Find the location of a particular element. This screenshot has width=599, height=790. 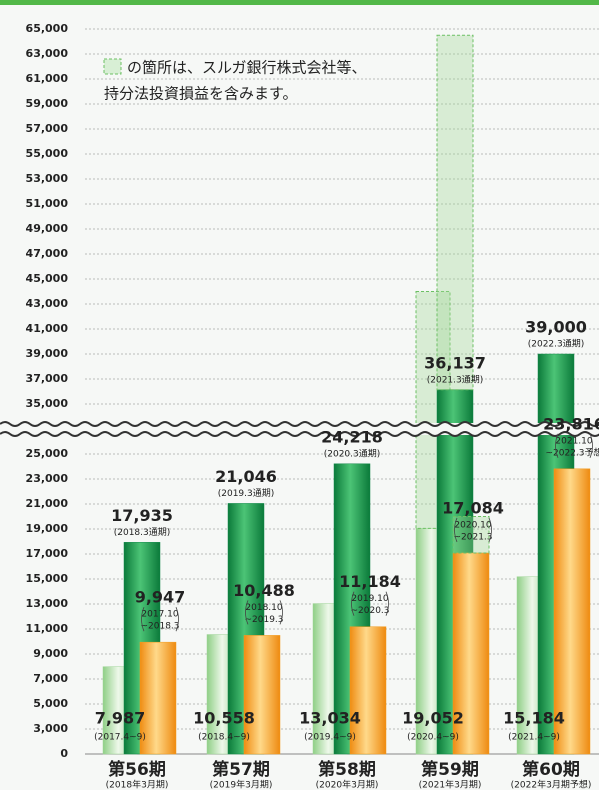

annotation: の箇所は、スルガ銀行株式会社等、 is located at coordinates (247, 68).